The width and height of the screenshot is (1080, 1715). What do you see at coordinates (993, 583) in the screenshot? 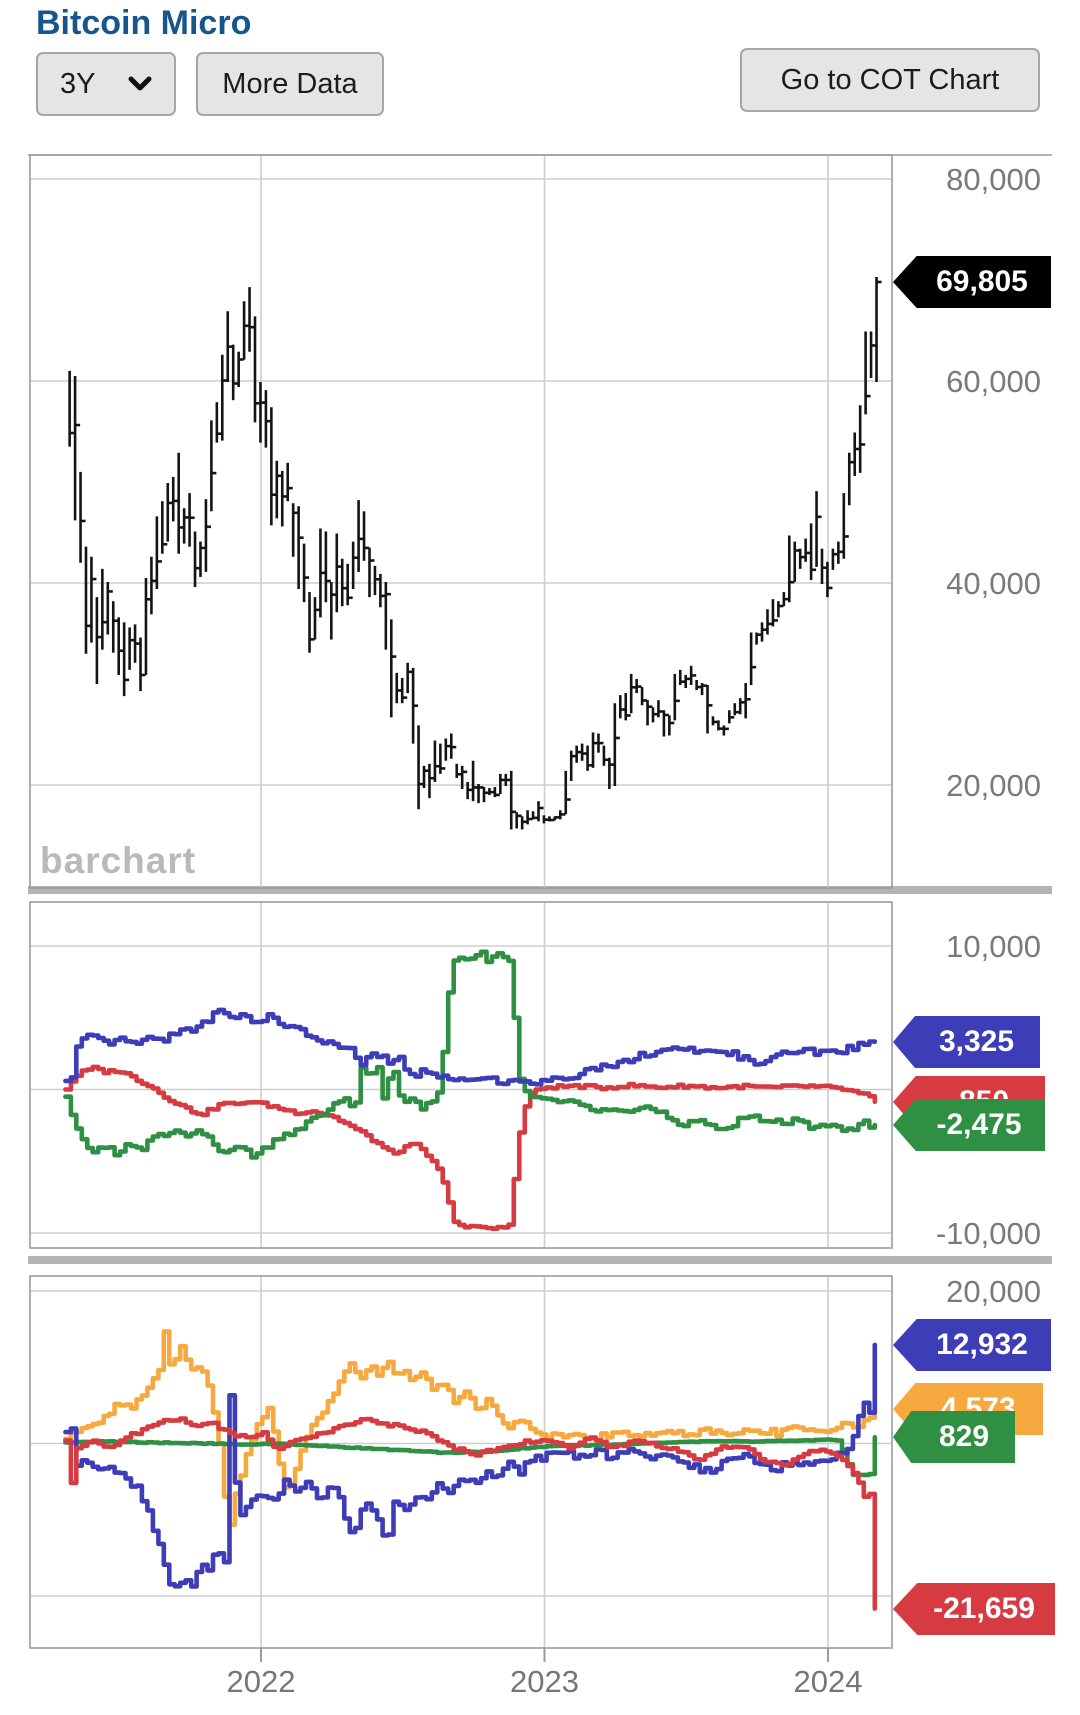
I see `y-axis-label: 40,000` at bounding box center [993, 583].